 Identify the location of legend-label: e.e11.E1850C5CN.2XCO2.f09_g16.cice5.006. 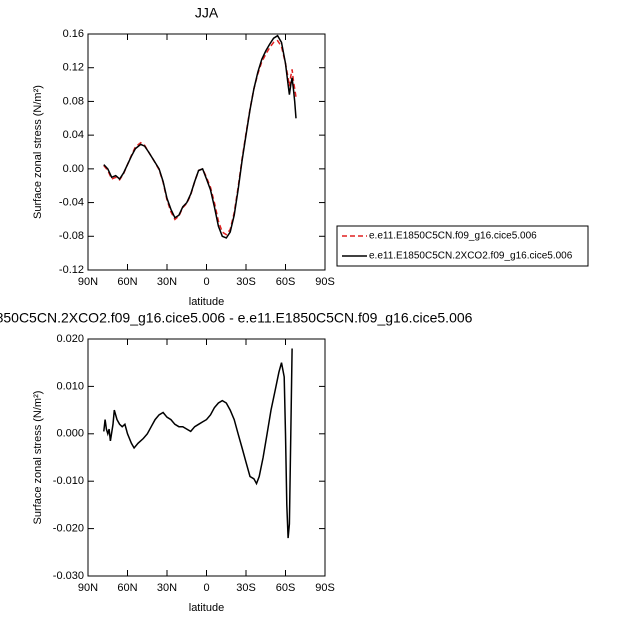
(471, 256).